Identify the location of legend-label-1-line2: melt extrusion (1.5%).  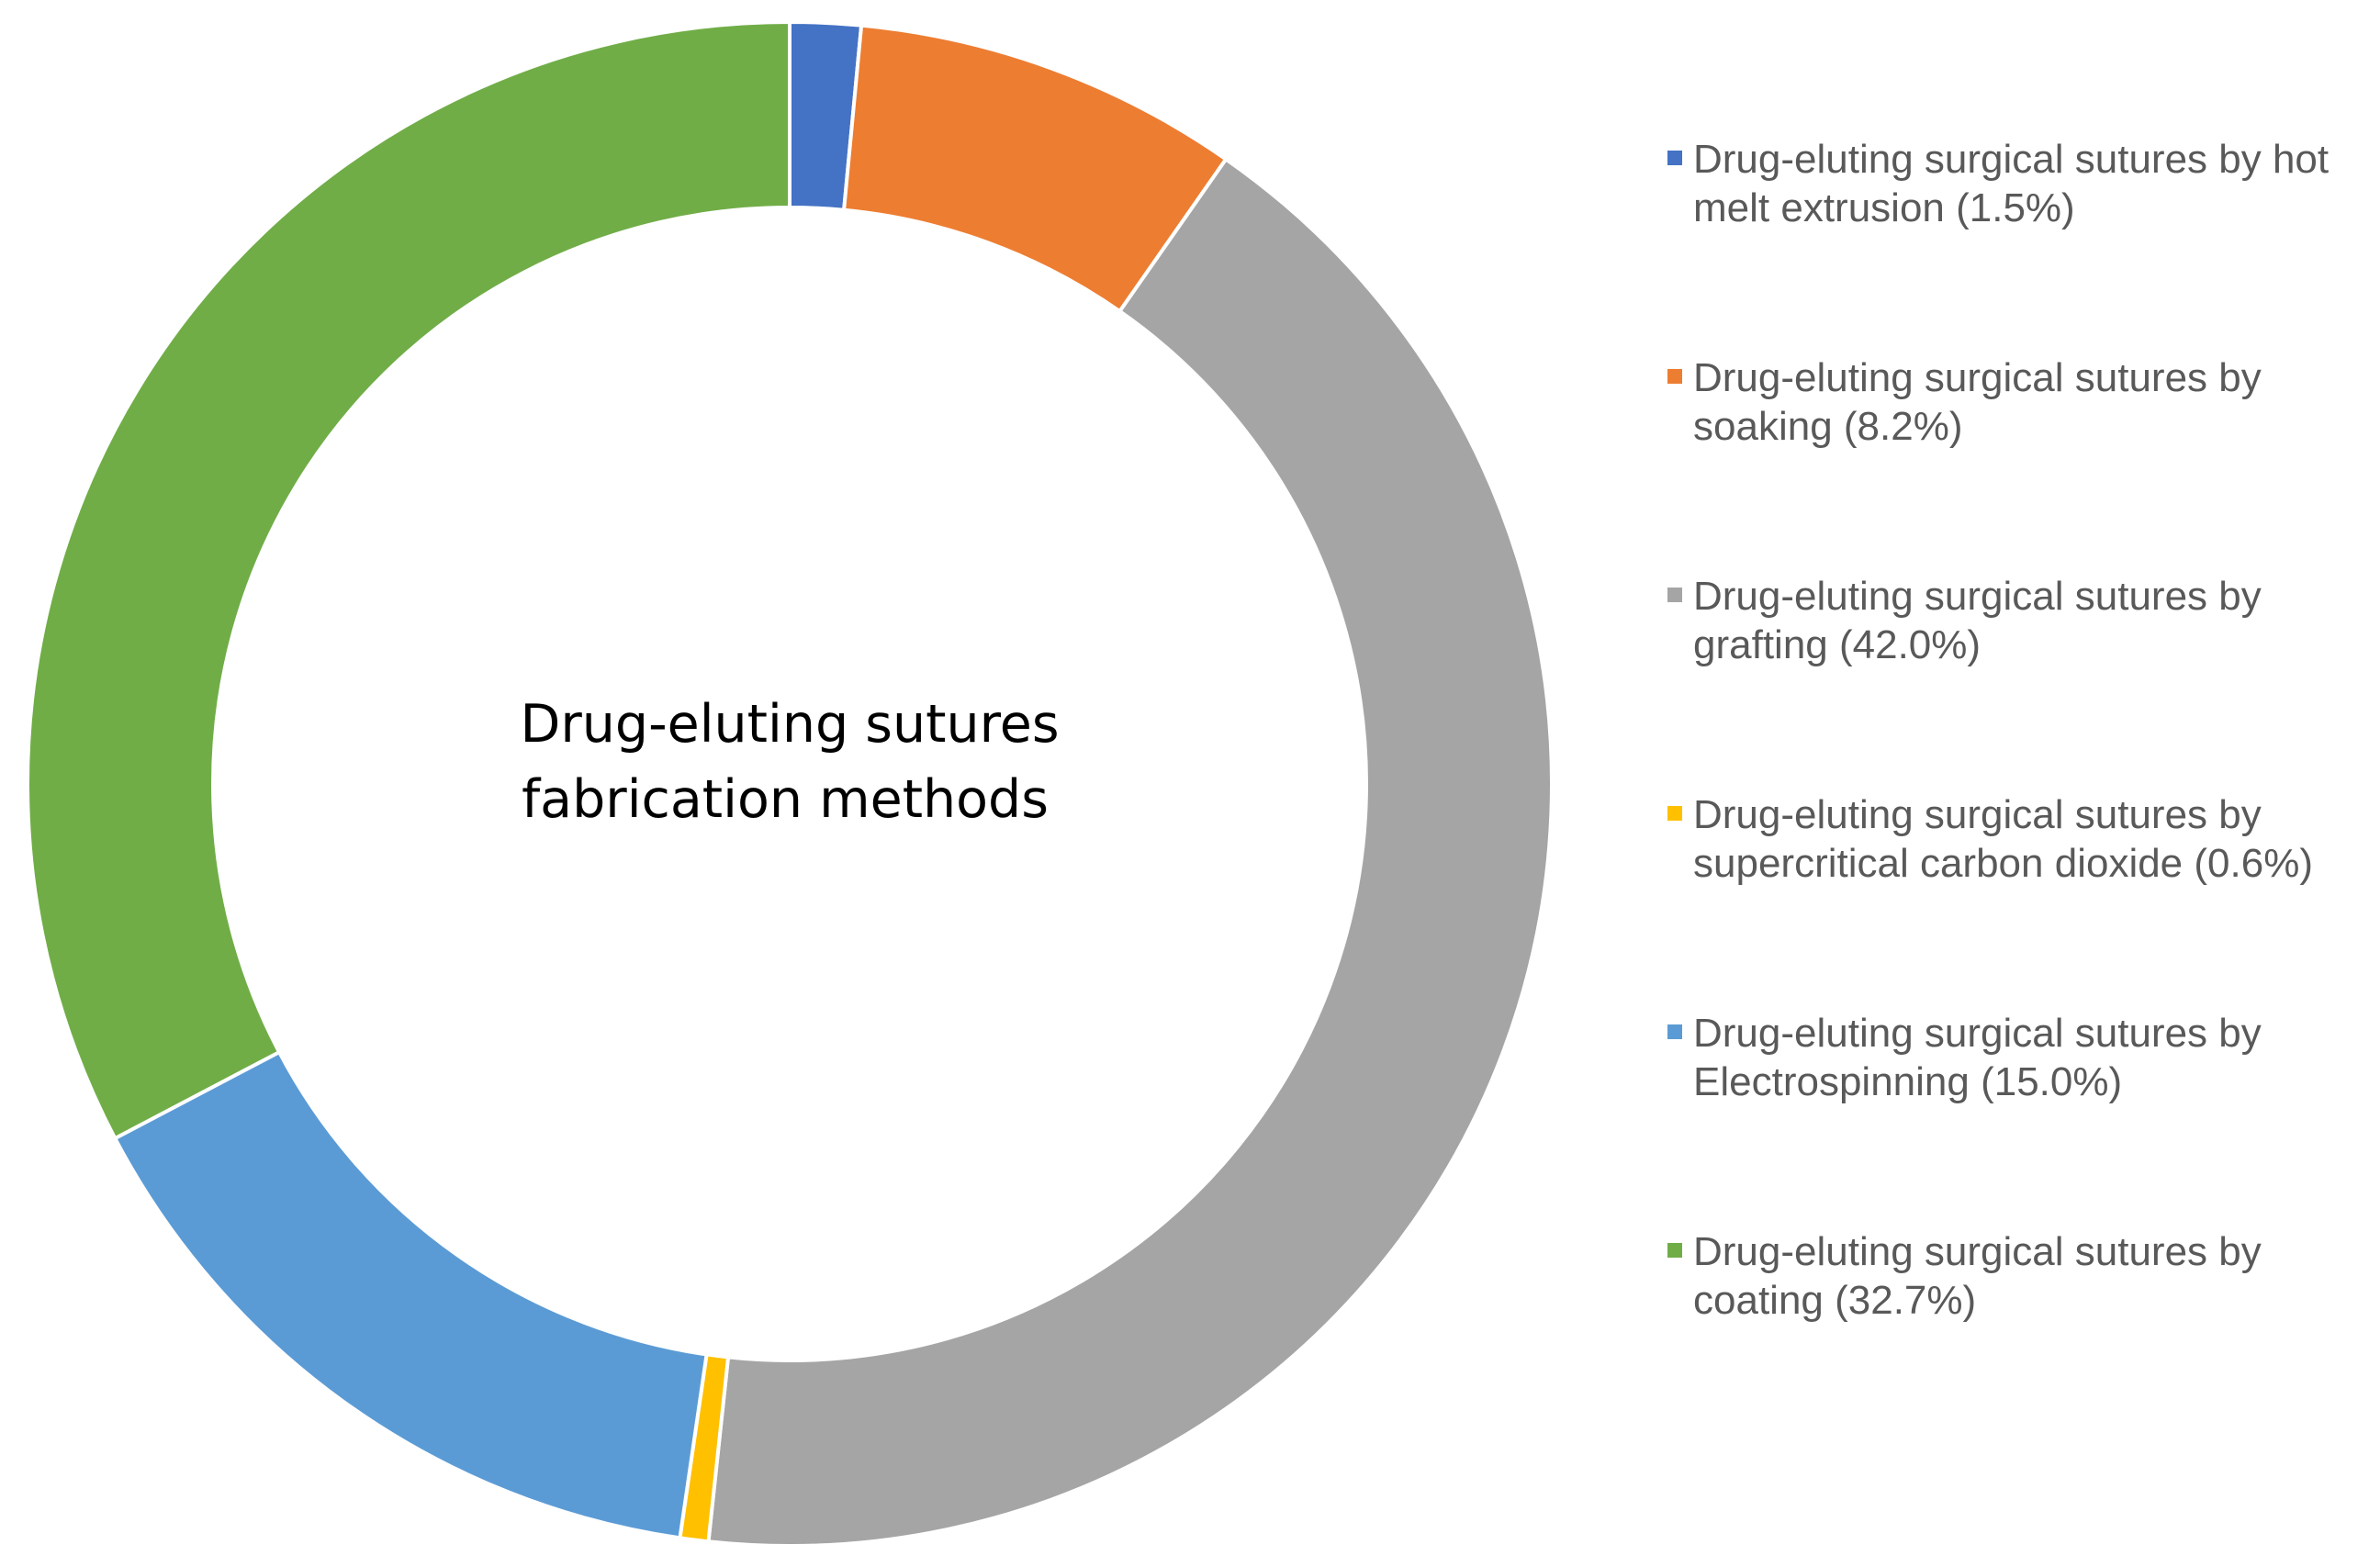
(1884, 207).